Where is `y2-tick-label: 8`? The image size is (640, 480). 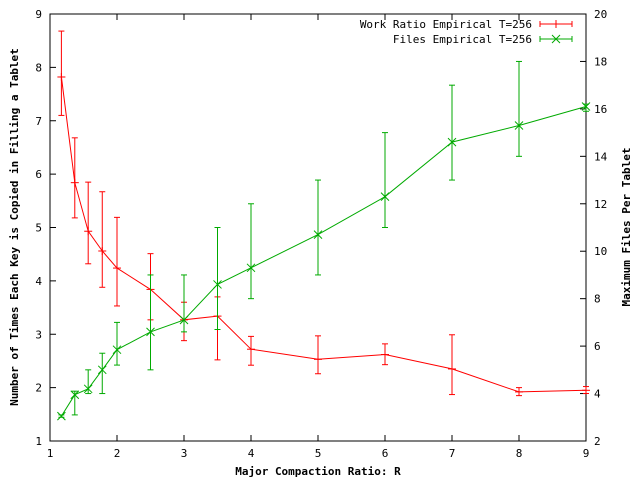 y2-tick-label: 8 is located at coordinates (597, 299).